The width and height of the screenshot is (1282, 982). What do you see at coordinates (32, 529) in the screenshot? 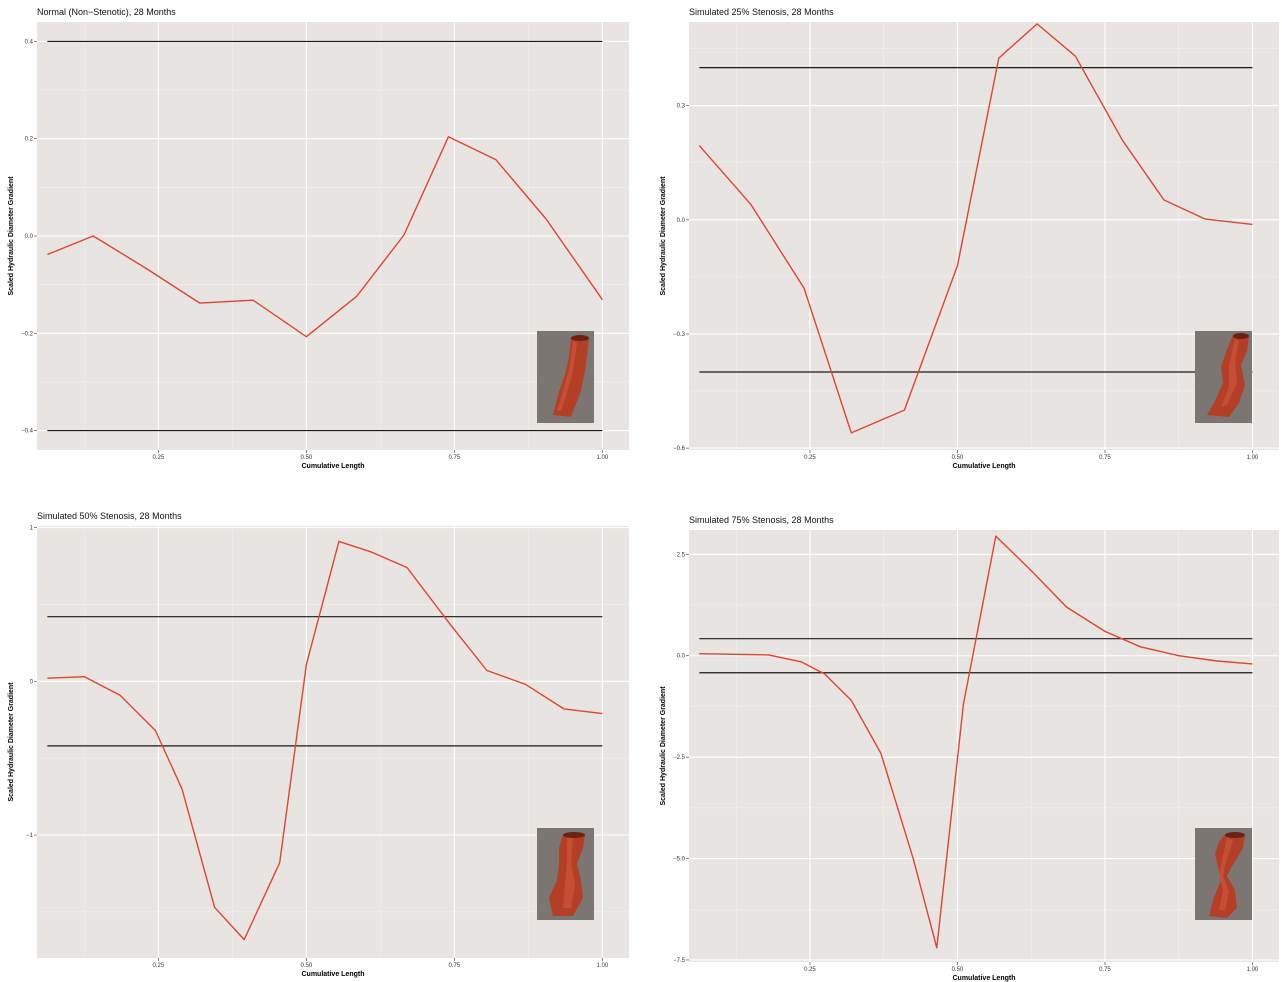
I see `y-tick-label: 1` at bounding box center [32, 529].